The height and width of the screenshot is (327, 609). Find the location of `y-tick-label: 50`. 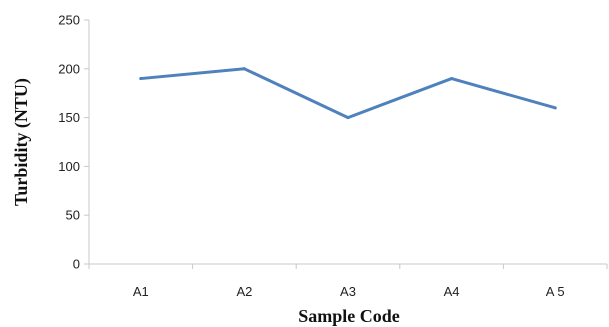

y-tick-label: 50 is located at coordinates (73, 215).